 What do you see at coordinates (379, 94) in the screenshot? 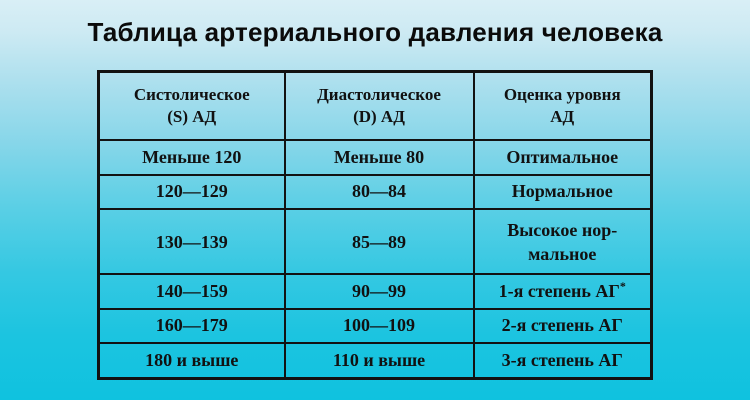
I see `column-header-diastolic-line1: Диастолическое` at bounding box center [379, 94].